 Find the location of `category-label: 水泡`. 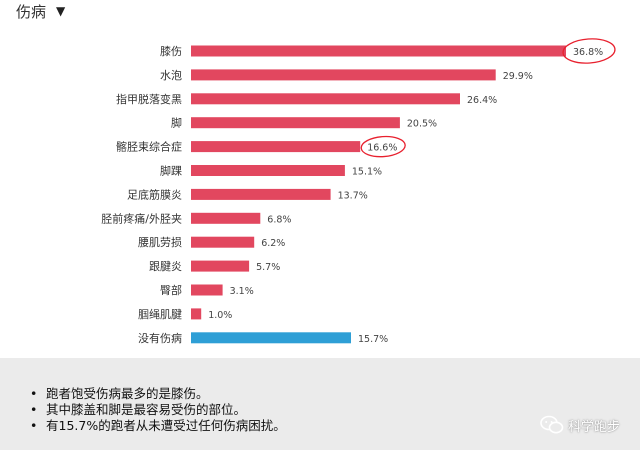

category-label: 水泡 is located at coordinates (171, 75).